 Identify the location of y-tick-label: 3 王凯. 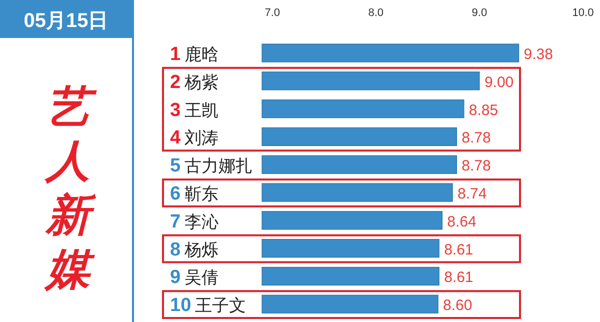
(194, 110).